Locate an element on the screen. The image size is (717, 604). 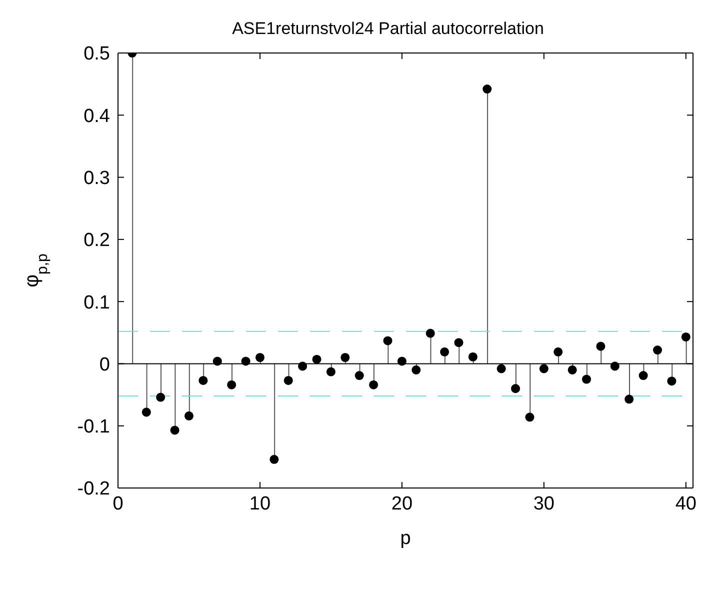
y-tick-label: 0 is located at coordinates (104, 365).